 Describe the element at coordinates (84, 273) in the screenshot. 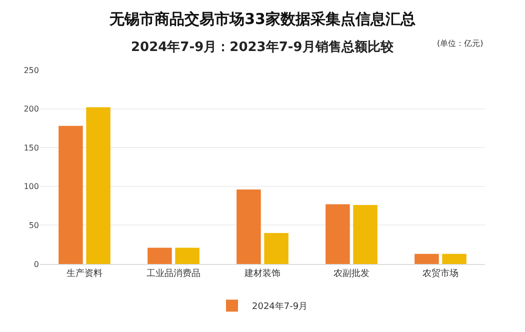

I see `x-tick-label: 生产资料` at that location.